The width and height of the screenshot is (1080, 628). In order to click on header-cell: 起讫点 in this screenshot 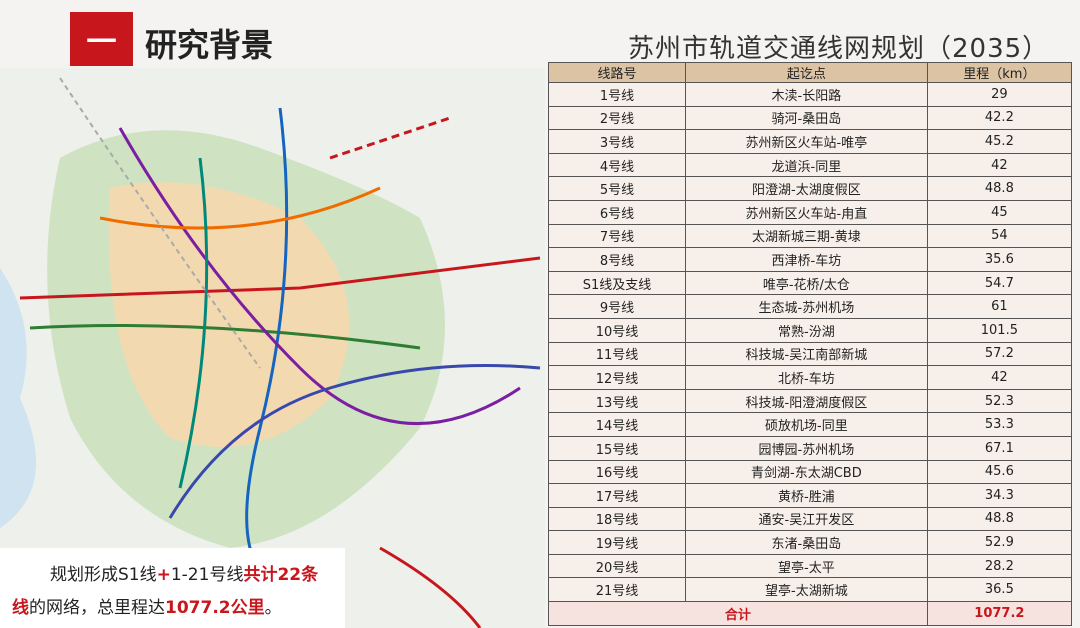, I will do `click(806, 72)`.